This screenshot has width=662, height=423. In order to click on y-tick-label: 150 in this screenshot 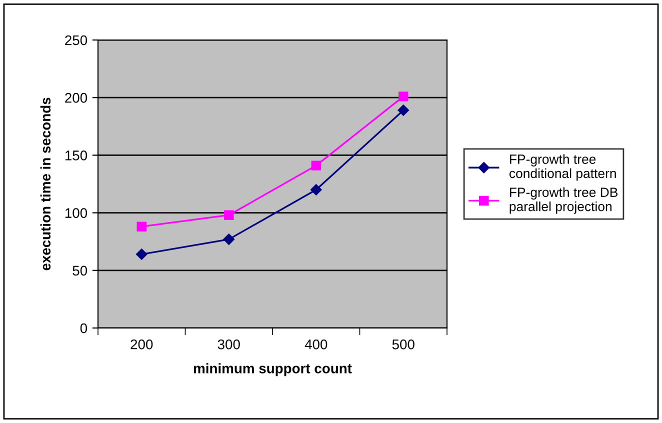, I will do `click(76, 155)`.